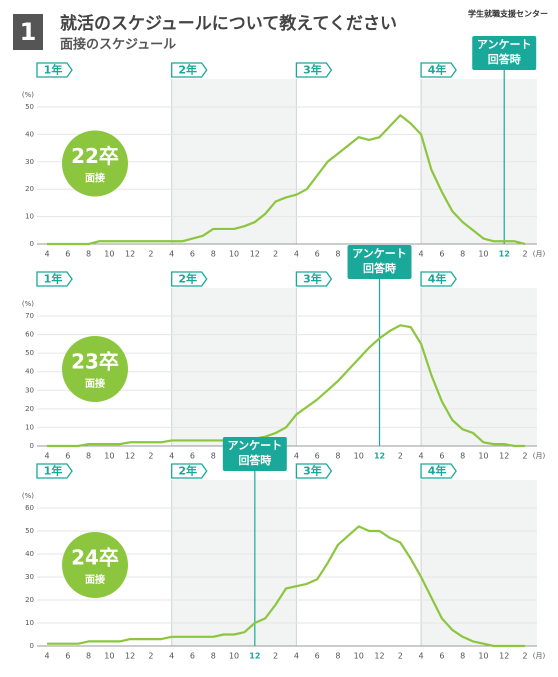  What do you see at coordinates (95, 156) in the screenshot?
I see `badge-text: 22卒` at bounding box center [95, 156].